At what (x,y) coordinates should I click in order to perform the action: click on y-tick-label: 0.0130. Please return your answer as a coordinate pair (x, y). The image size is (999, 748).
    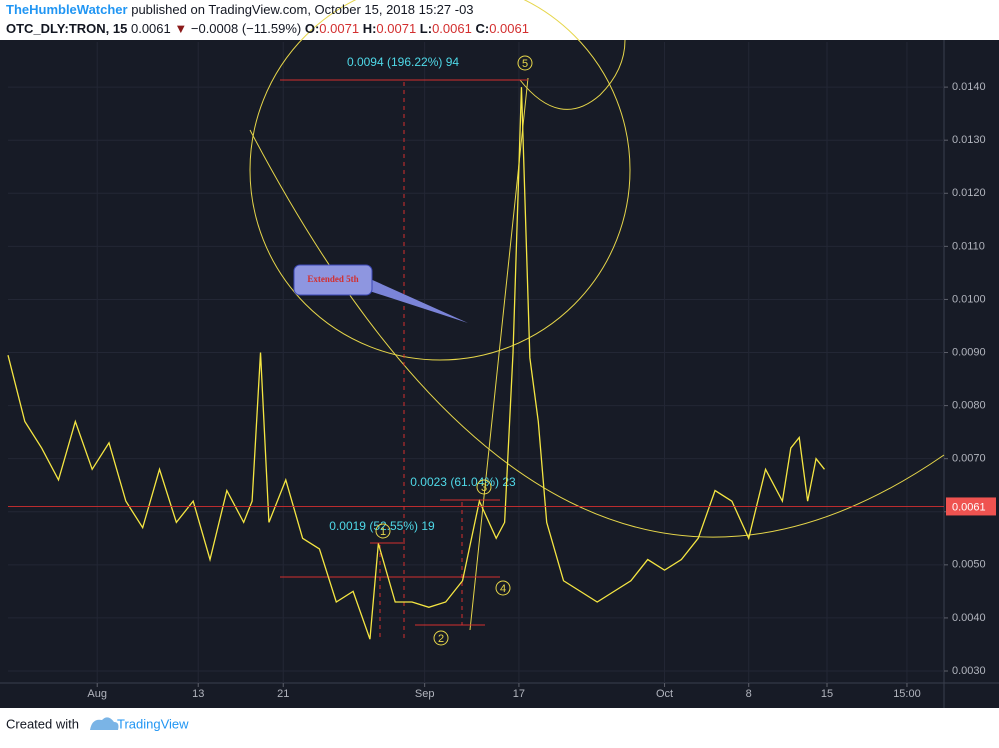
    Looking at the image, I should click on (969, 140).